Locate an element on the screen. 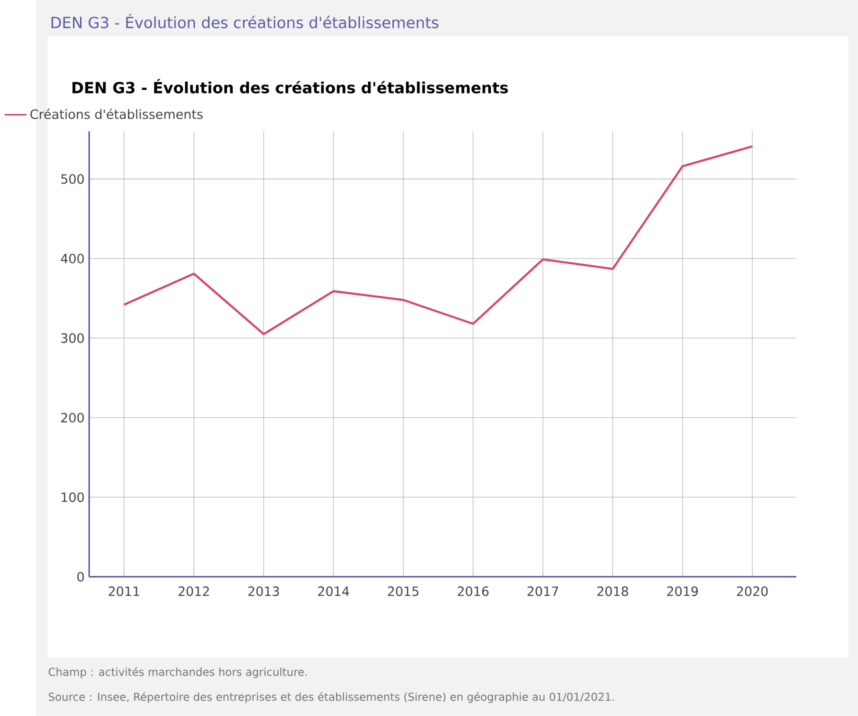 The height and width of the screenshot is (716, 858). x-tick-label: 2020 is located at coordinates (752, 591).